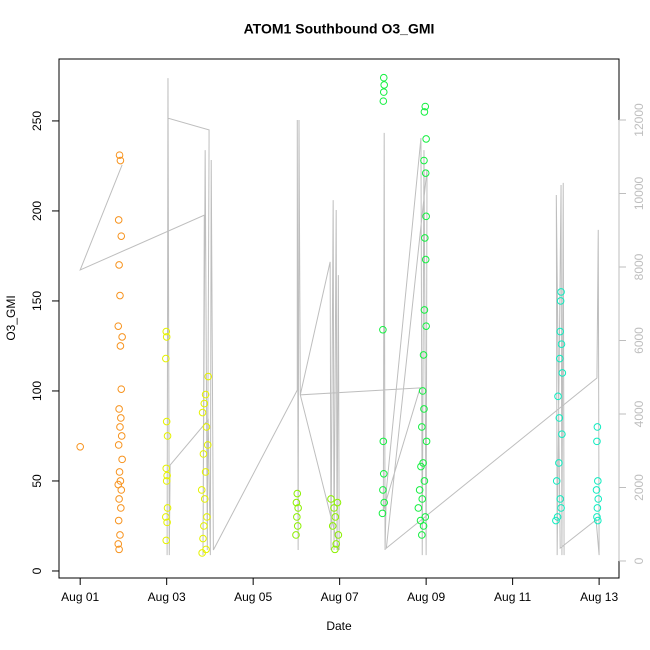 This screenshot has height=650, width=650. What do you see at coordinates (639, 413) in the screenshot?
I see `y2-tick-label: 4000` at bounding box center [639, 413].